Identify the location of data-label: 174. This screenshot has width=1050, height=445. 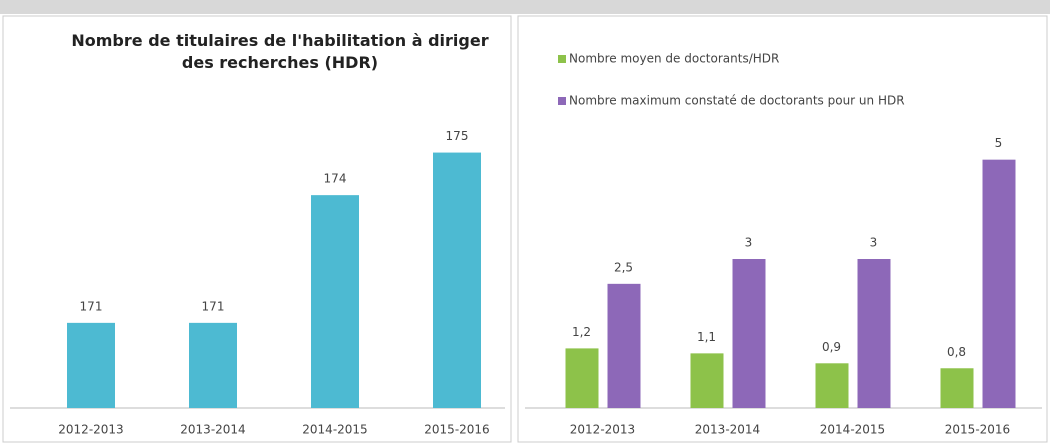
(335, 179).